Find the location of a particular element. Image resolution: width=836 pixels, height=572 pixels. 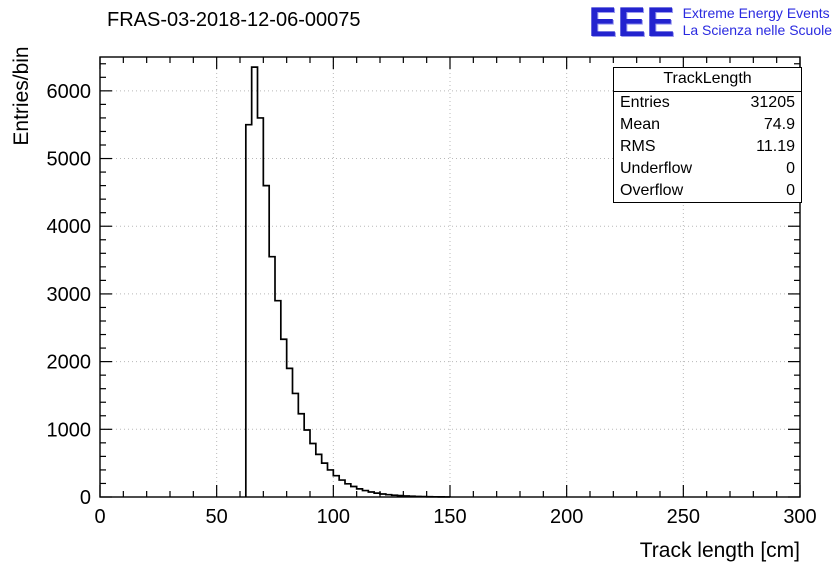

y-tick-label: 6000 is located at coordinates (69, 92).